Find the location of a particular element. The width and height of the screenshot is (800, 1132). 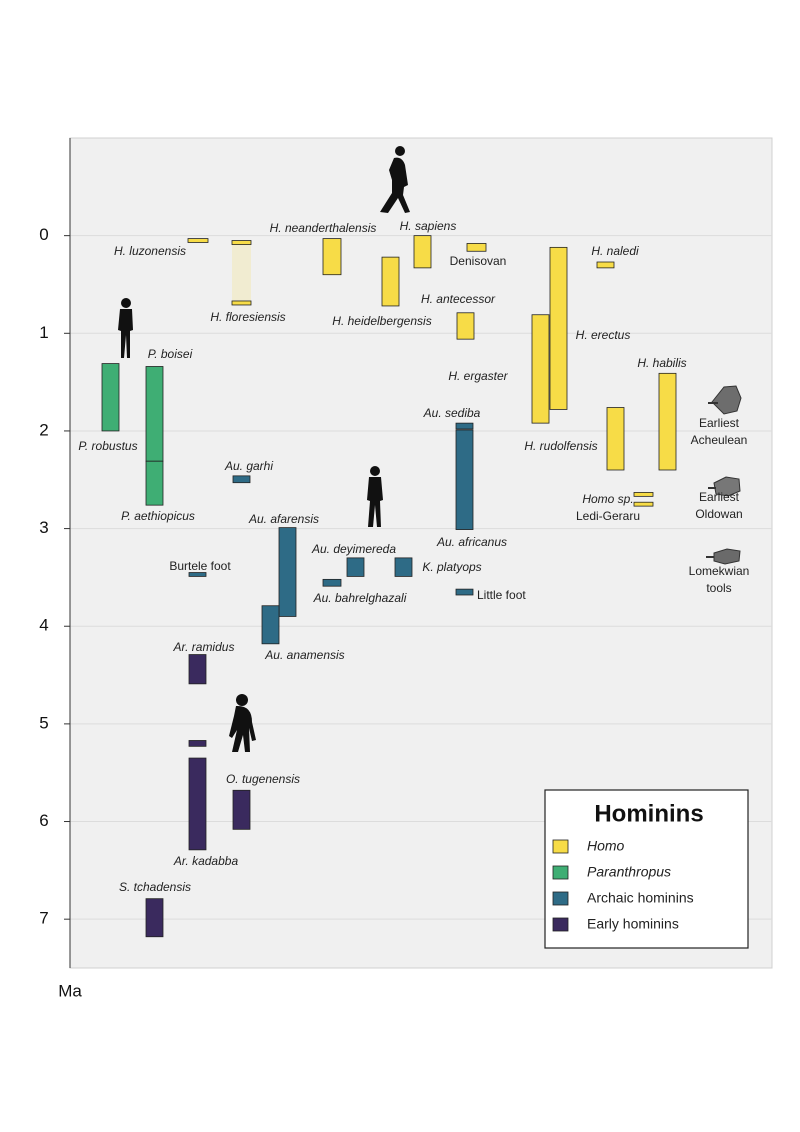

species-label: P. aethiopicus is located at coordinates (158, 516).